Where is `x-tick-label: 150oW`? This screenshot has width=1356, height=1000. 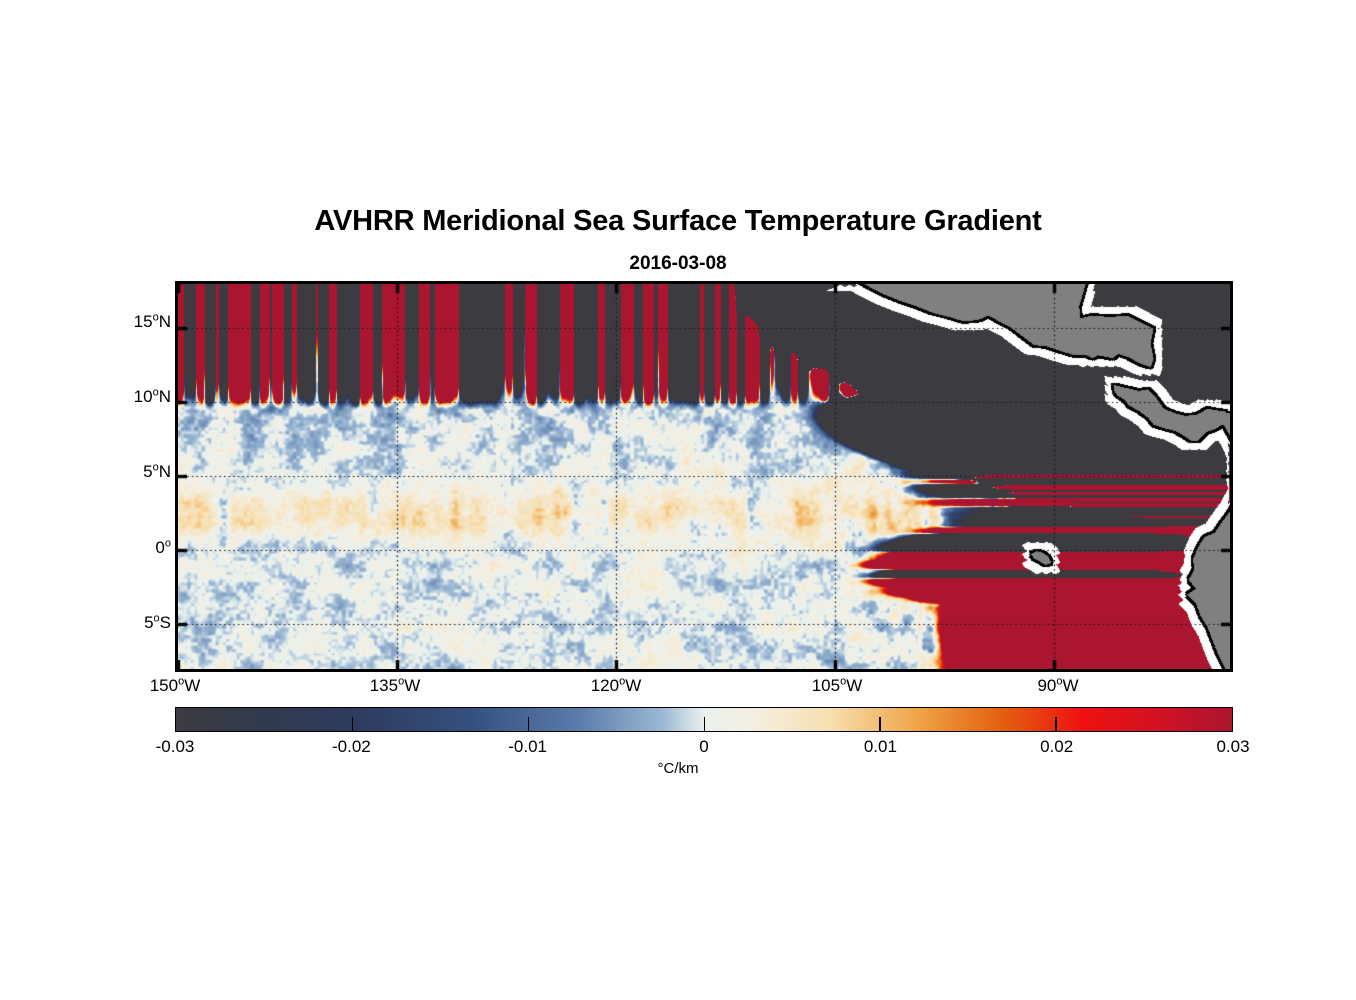
x-tick-label: 150oW is located at coordinates (175, 685).